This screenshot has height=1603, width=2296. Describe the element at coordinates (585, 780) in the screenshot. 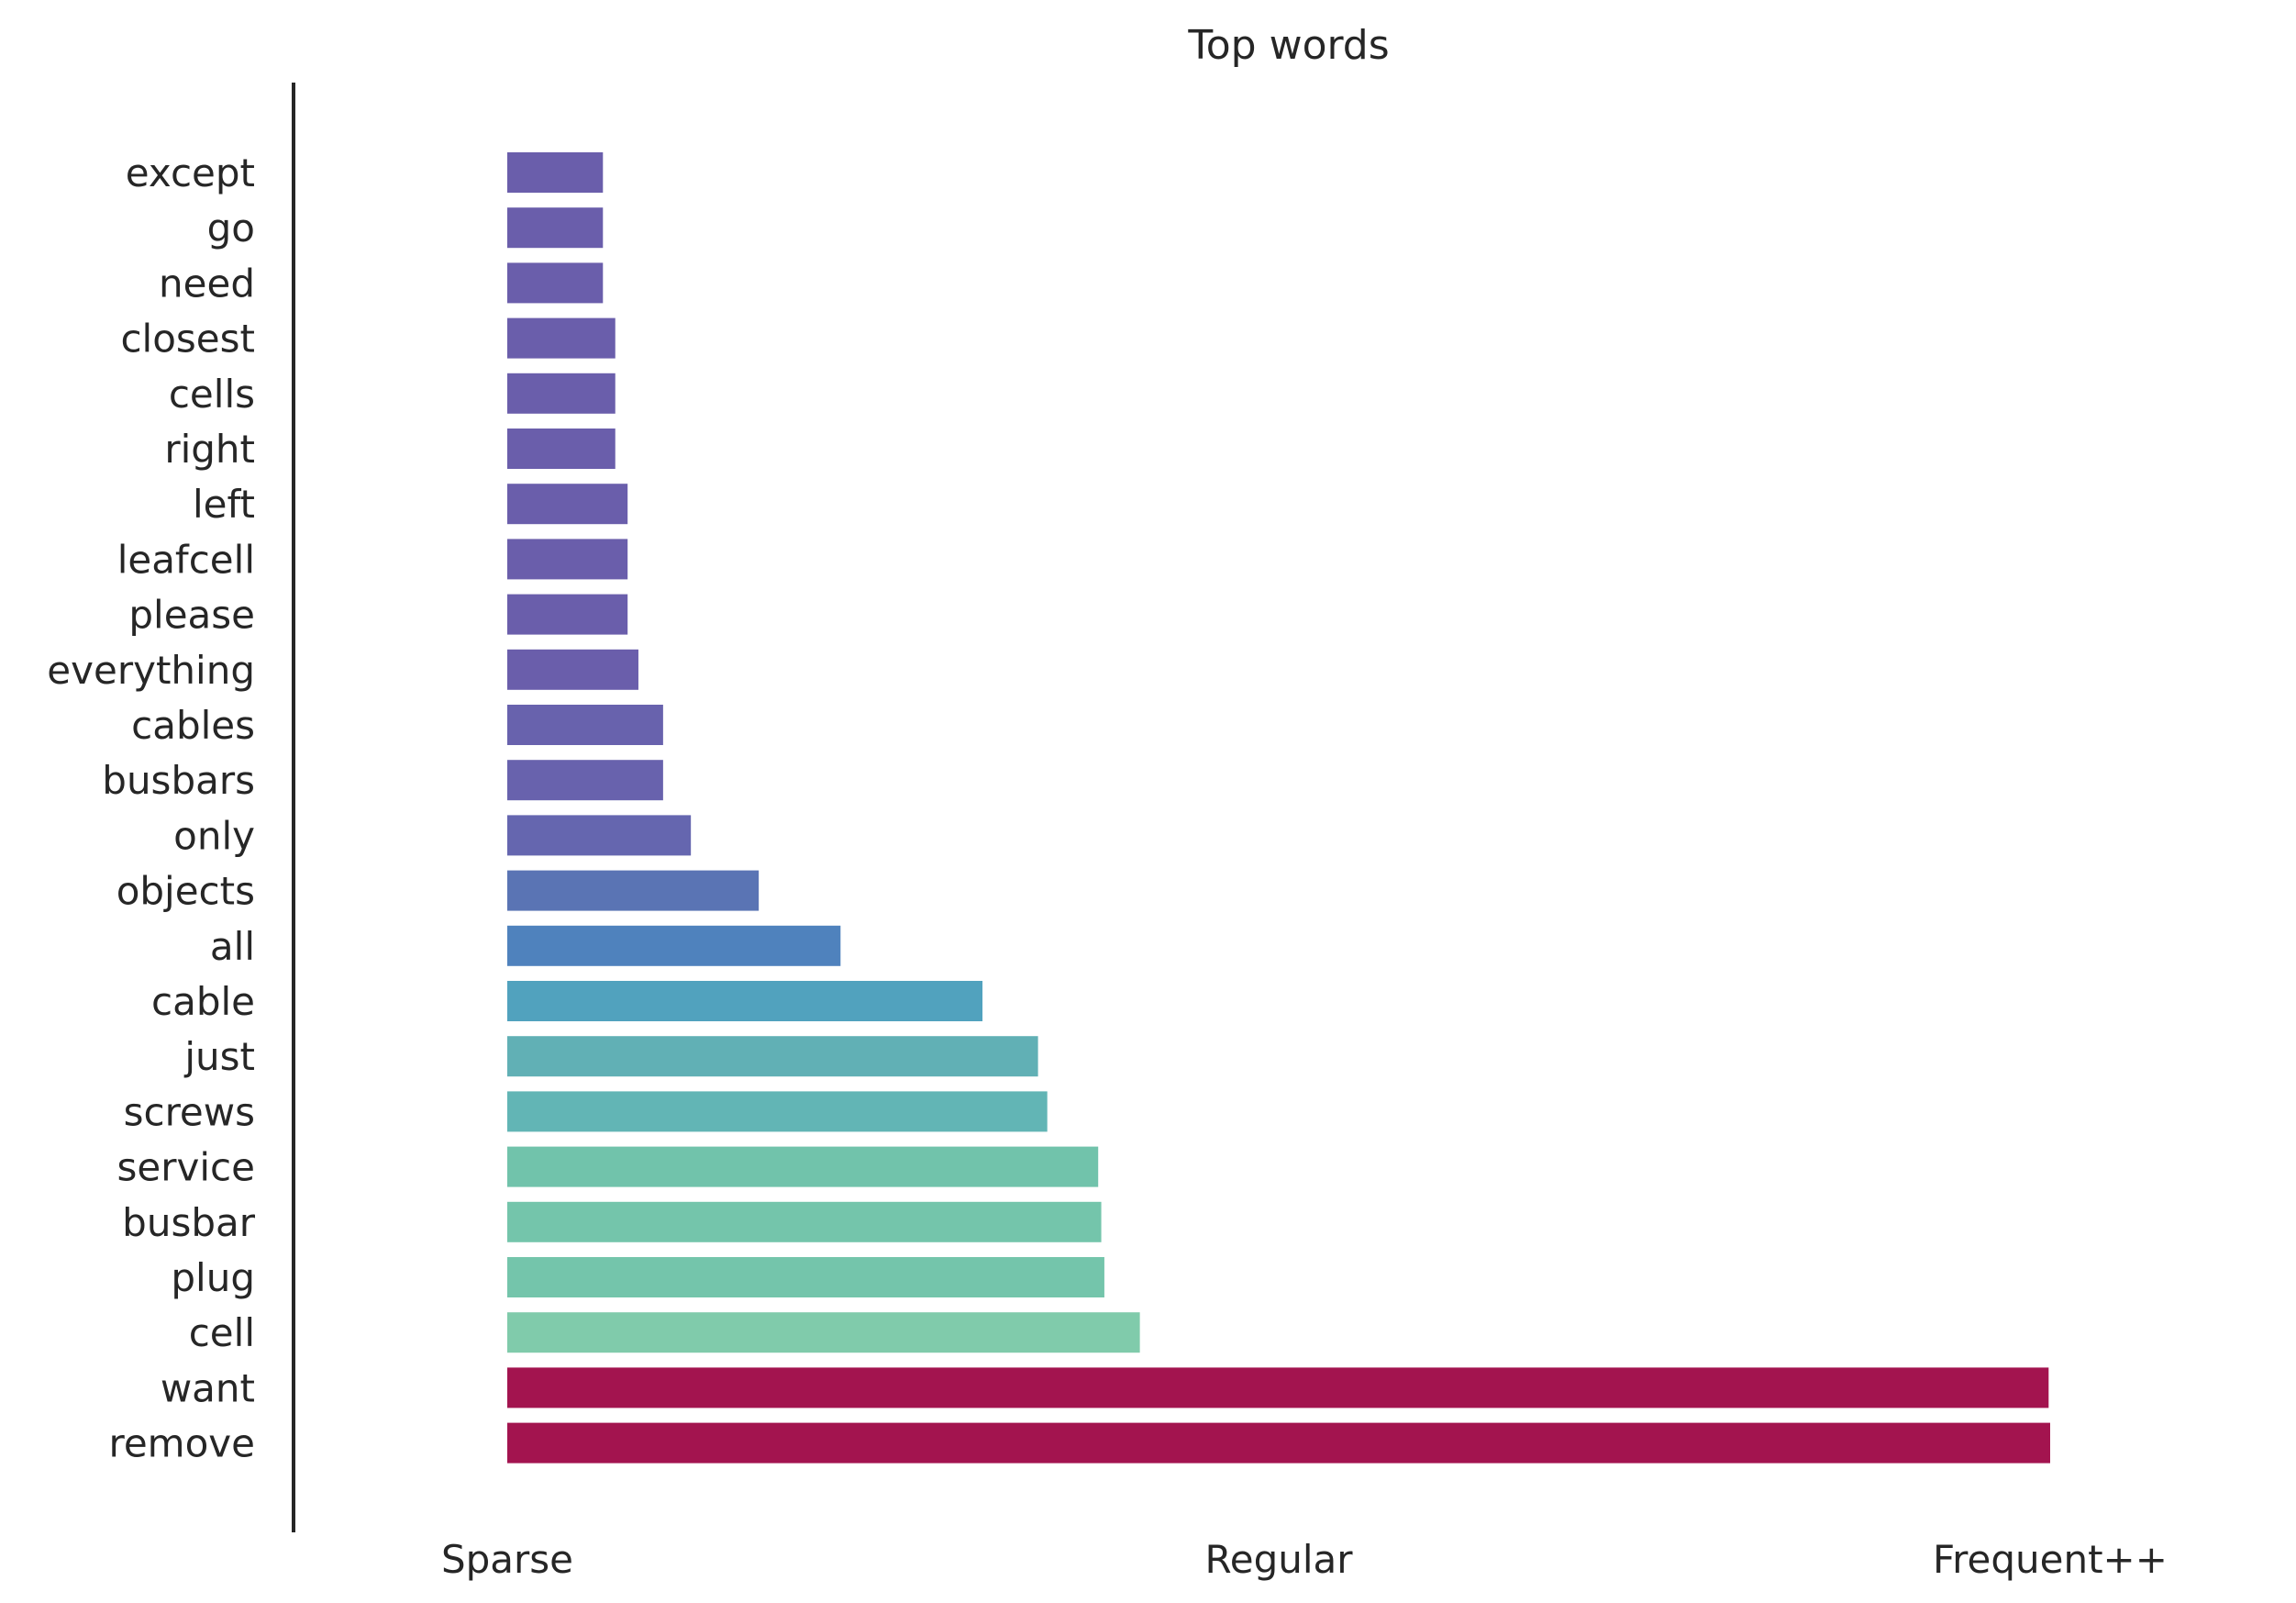

I see `bar-busbars` at that location.